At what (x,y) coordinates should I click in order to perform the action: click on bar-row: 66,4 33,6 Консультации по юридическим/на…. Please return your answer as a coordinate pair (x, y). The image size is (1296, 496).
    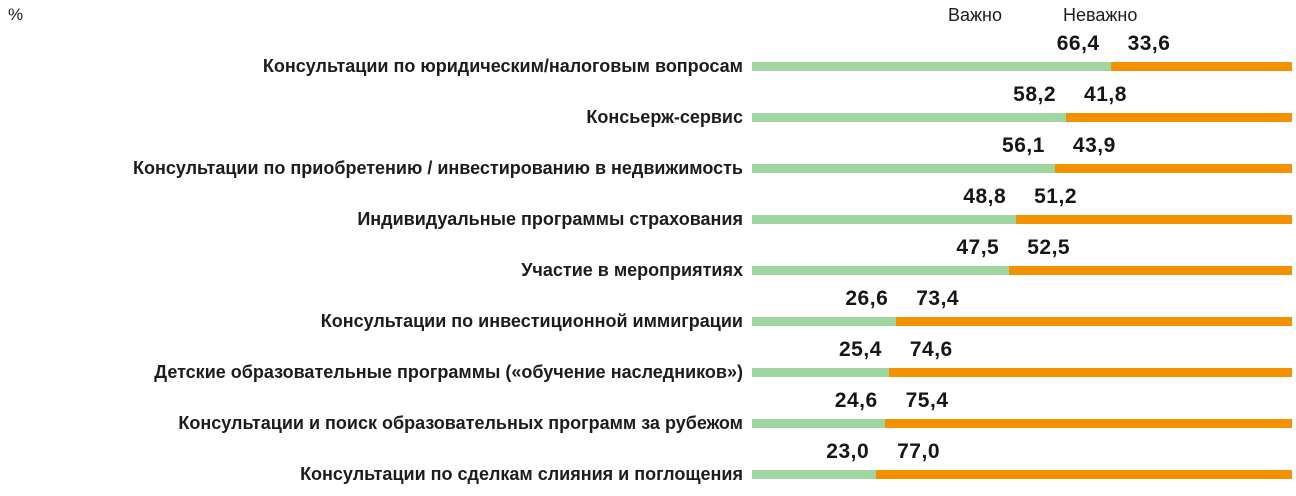
    Looking at the image, I should click on (648, 55).